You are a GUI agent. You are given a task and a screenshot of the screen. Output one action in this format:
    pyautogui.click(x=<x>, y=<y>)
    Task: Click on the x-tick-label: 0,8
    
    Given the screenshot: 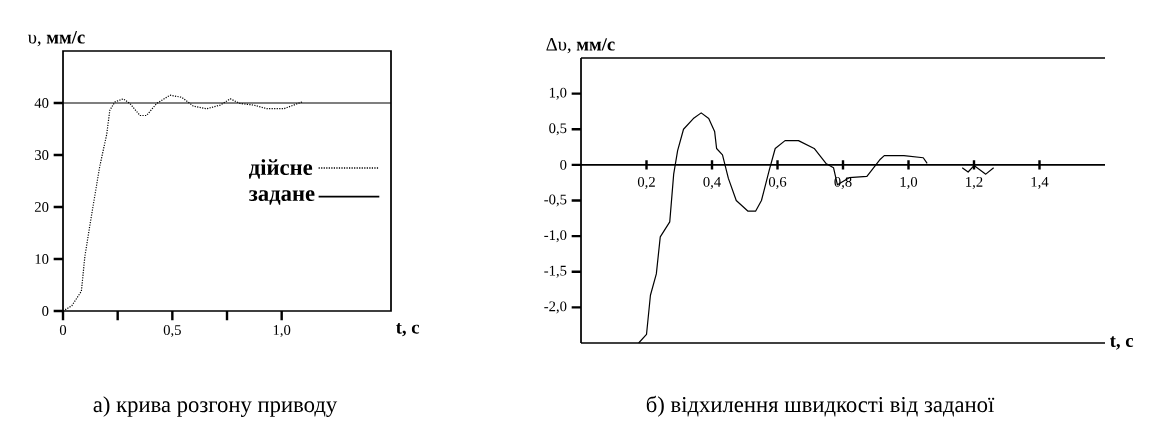 What is the action you would take?
    pyautogui.click(x=843, y=182)
    